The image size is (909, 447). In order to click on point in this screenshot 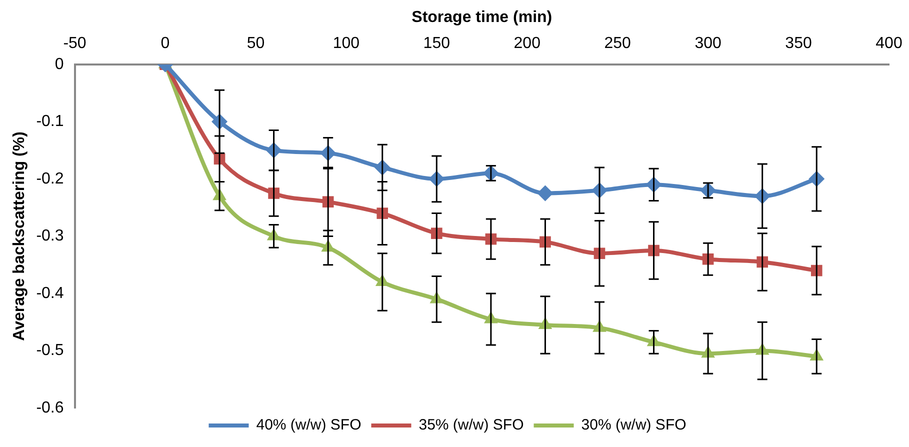, I will do `click(545, 193)`.